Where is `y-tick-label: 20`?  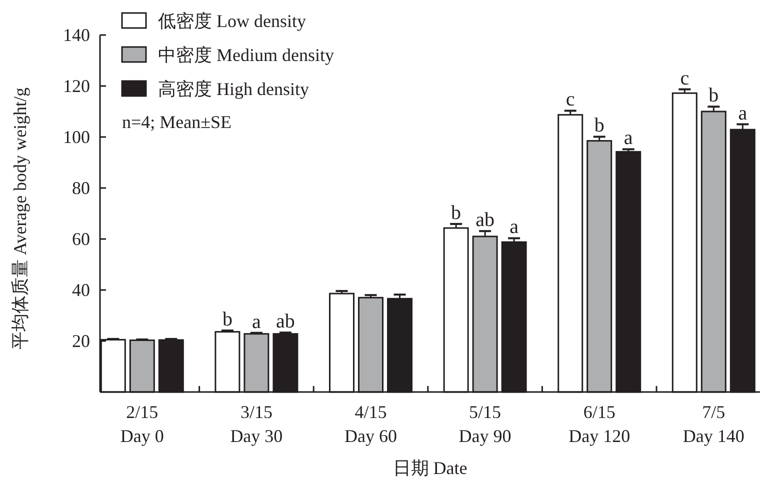
y-tick-label: 20 is located at coordinates (81, 341).